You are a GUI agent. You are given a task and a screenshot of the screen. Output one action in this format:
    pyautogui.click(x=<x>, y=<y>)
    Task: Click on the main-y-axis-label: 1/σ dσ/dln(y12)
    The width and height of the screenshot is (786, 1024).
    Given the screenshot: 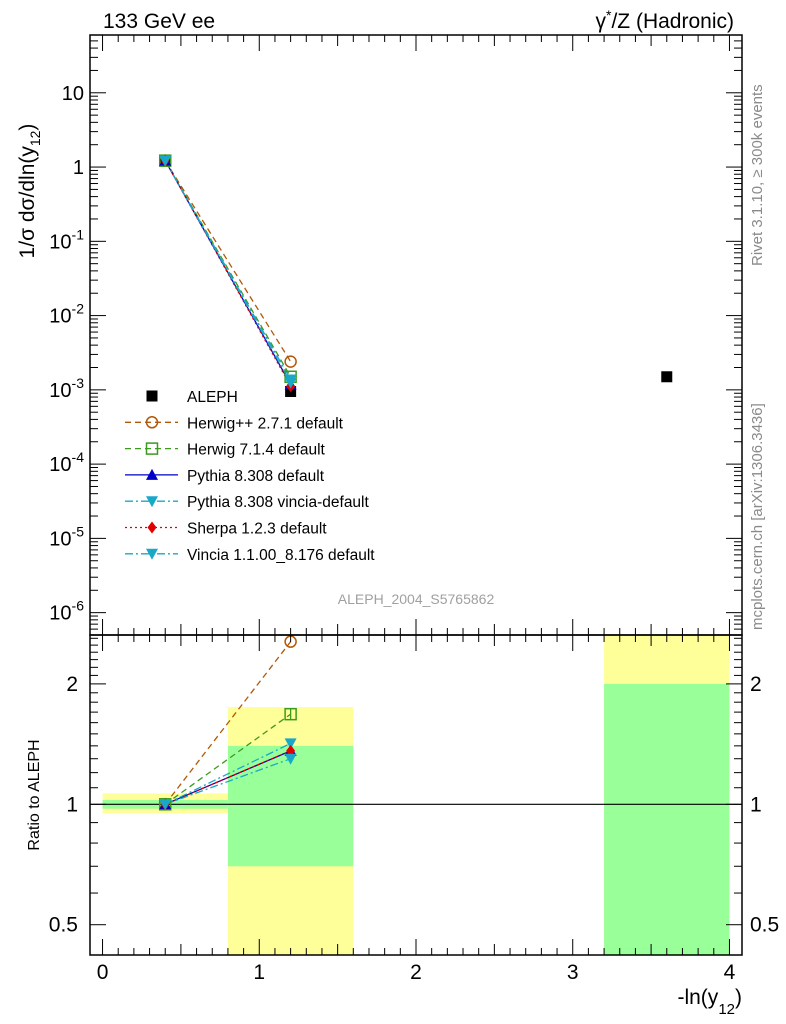 What is the action you would take?
    pyautogui.click(x=29, y=191)
    